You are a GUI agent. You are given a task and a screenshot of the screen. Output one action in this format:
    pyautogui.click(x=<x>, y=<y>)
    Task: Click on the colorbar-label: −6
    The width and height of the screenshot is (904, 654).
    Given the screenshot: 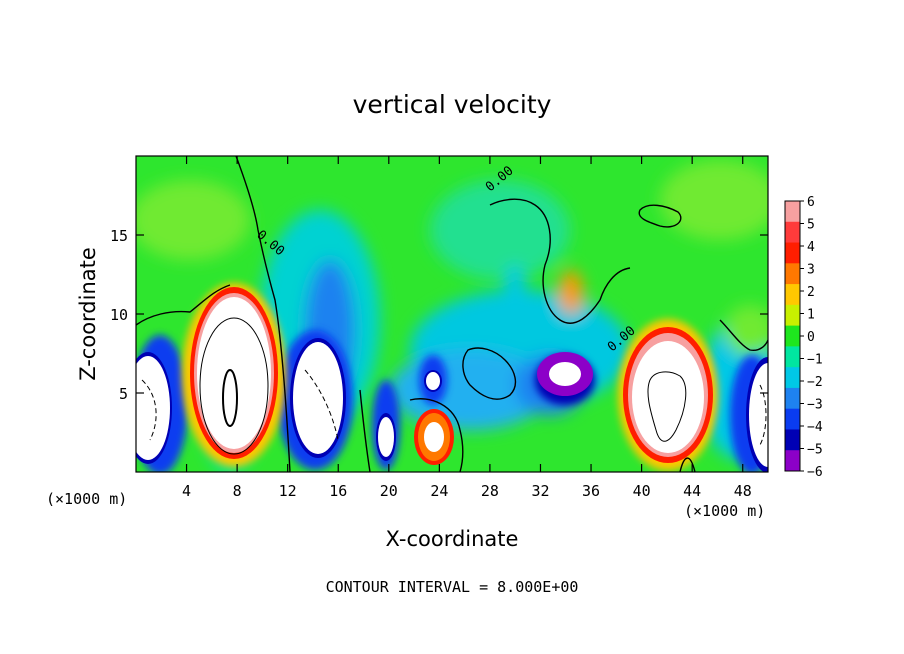 What is the action you would take?
    pyautogui.click(x=815, y=472)
    